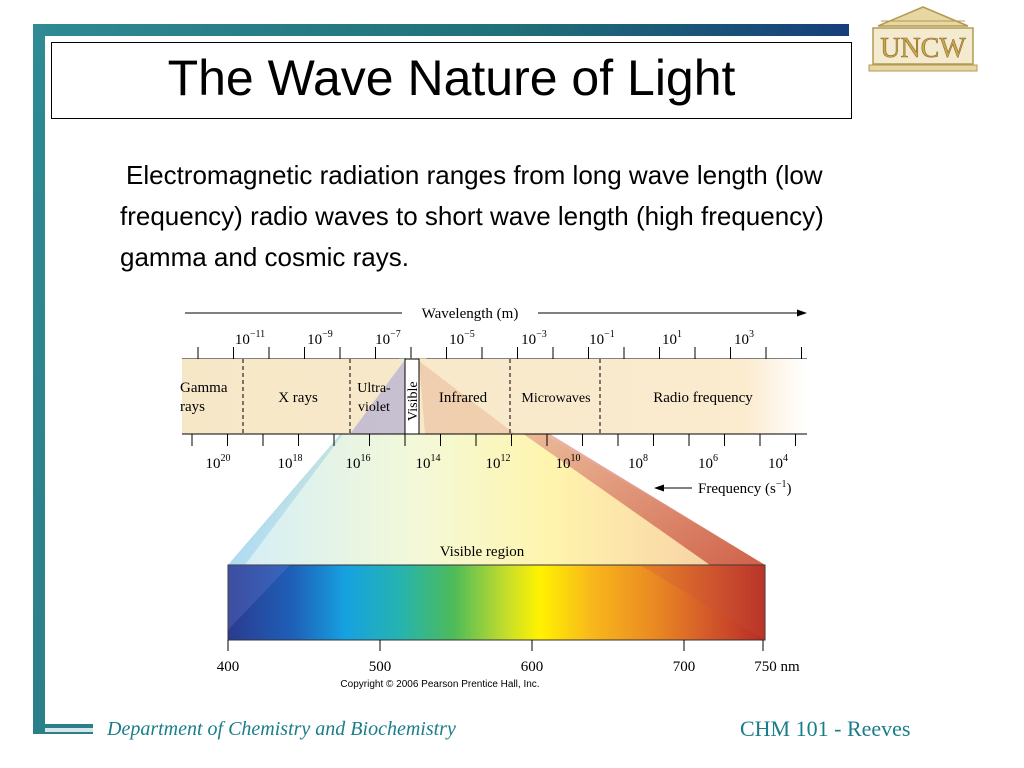 This screenshot has height=768, width=1024. What do you see at coordinates (380, 667) in the screenshot?
I see `nm-tick-label-1: 500` at bounding box center [380, 667].